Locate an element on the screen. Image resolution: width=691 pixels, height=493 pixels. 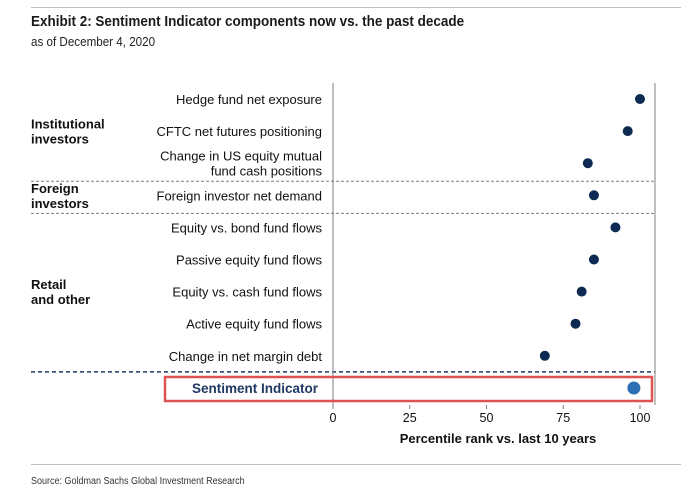
row-label: Change in US equity mutual is located at coordinates (241, 156).